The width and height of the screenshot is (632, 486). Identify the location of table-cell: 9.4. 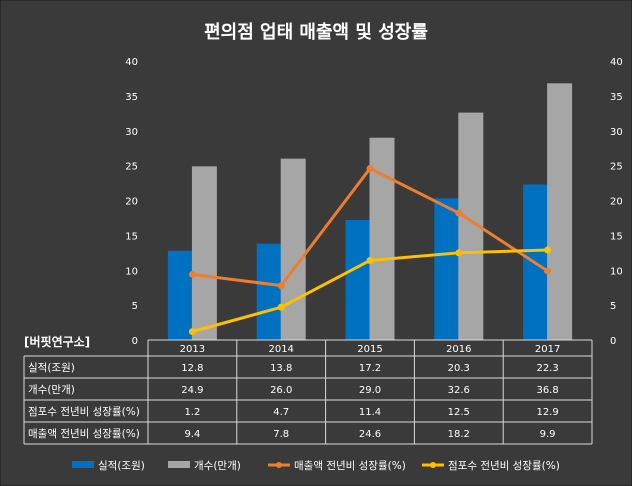
(192, 434).